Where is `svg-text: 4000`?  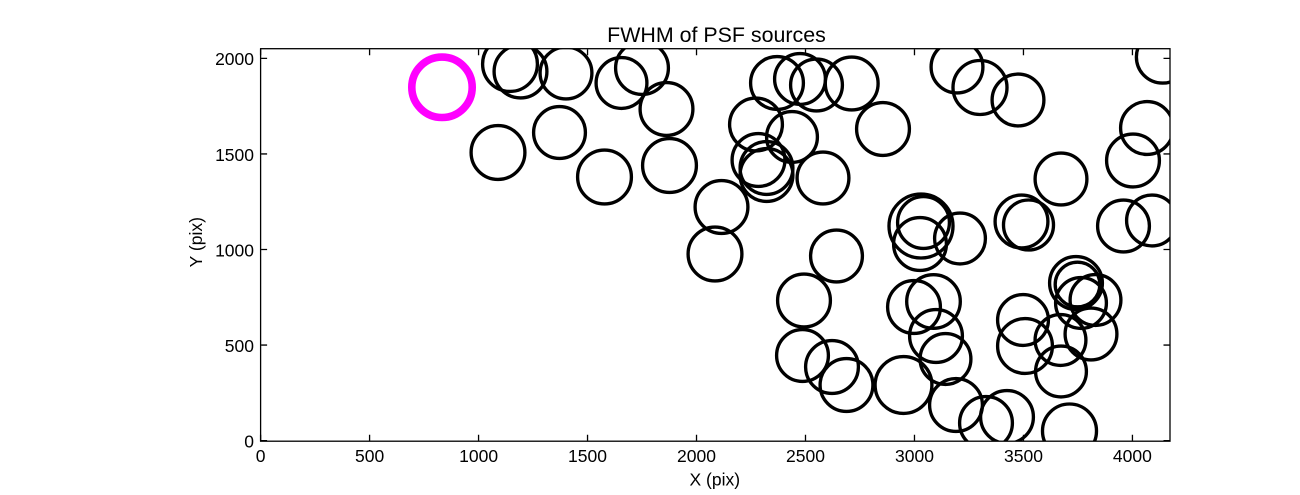 svg-text: 4000 is located at coordinates (1132, 456).